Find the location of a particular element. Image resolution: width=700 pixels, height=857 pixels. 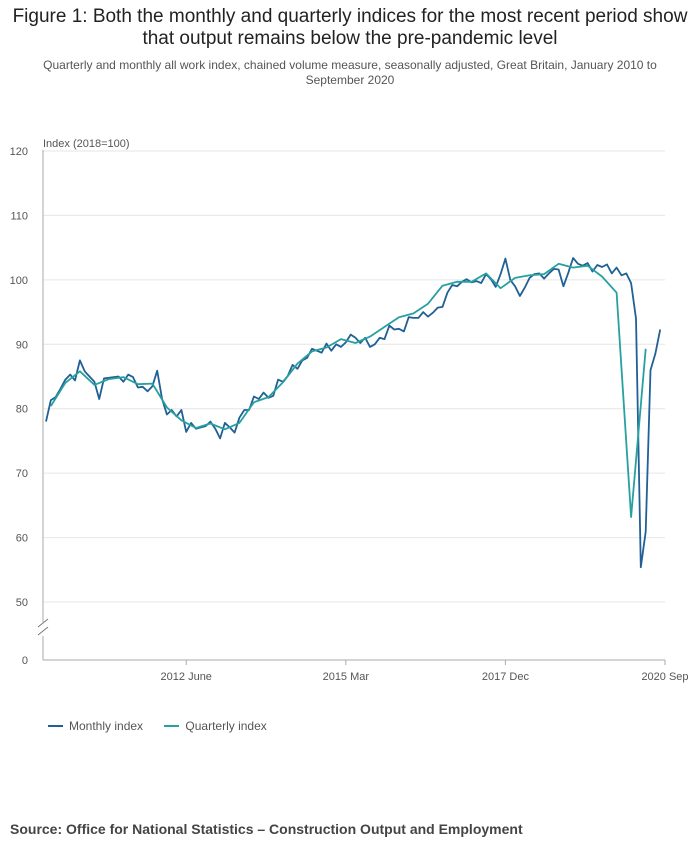

x-tick-label: 2012 June is located at coordinates (186, 677).